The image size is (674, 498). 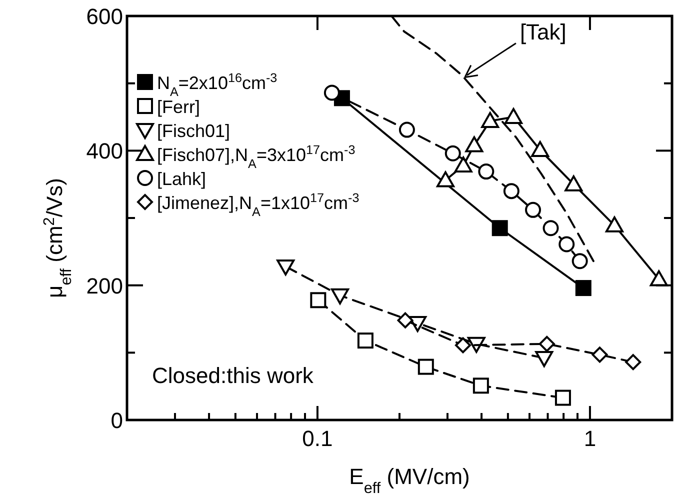 What do you see at coordinates (233, 375) in the screenshot?
I see `annotation: Closed:this work` at bounding box center [233, 375].